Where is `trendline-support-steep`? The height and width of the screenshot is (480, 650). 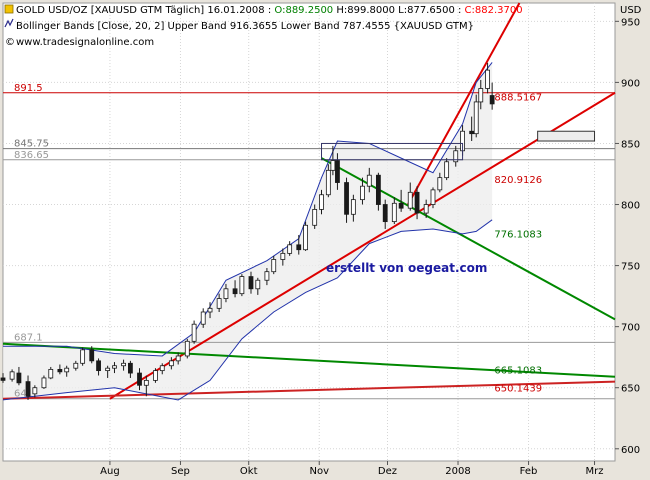
trendline-support-steep is located at coordinates (464, 104).